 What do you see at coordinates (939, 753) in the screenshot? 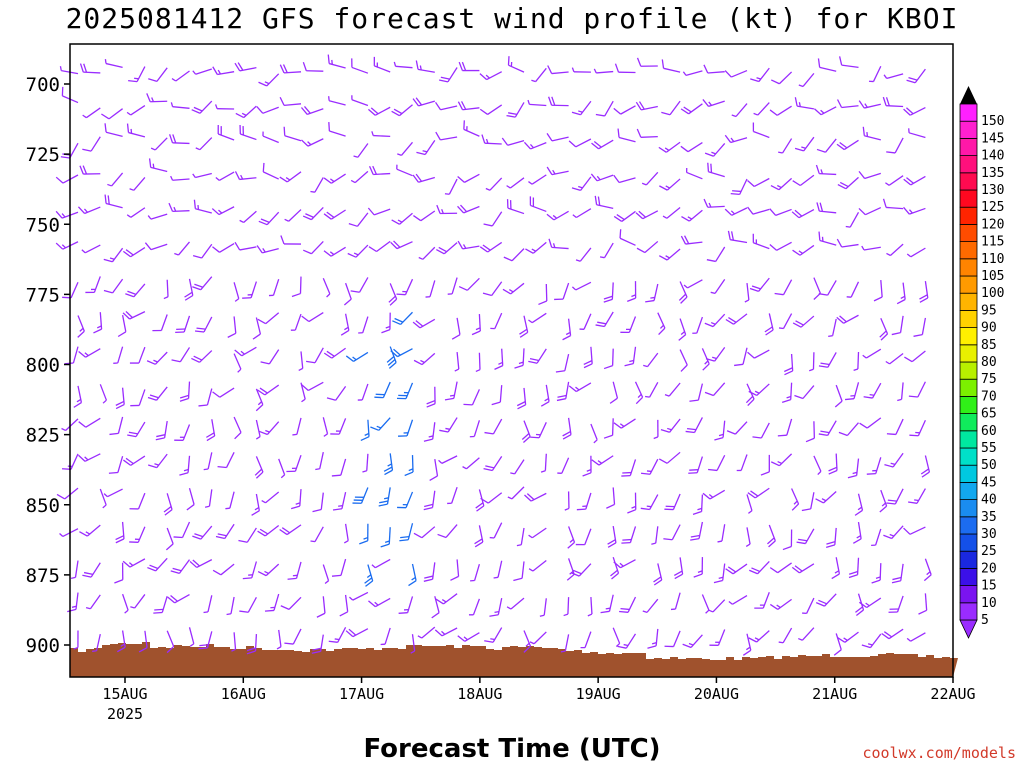
I see `credit-link: coolwx.com/models` at bounding box center [939, 753].